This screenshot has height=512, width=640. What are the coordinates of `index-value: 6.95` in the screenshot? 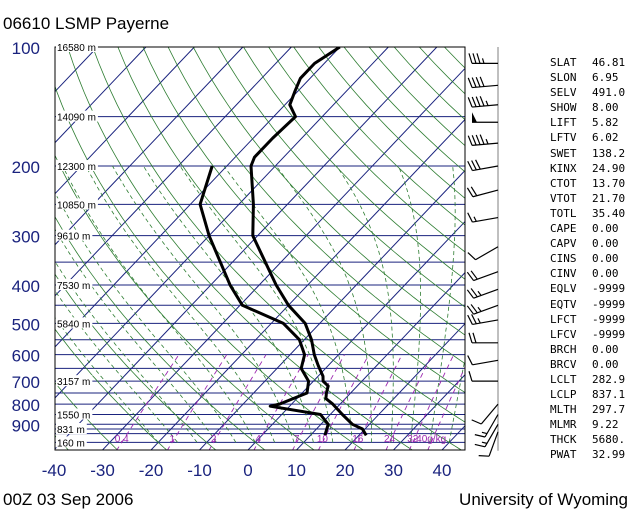 It's located at (605, 78).